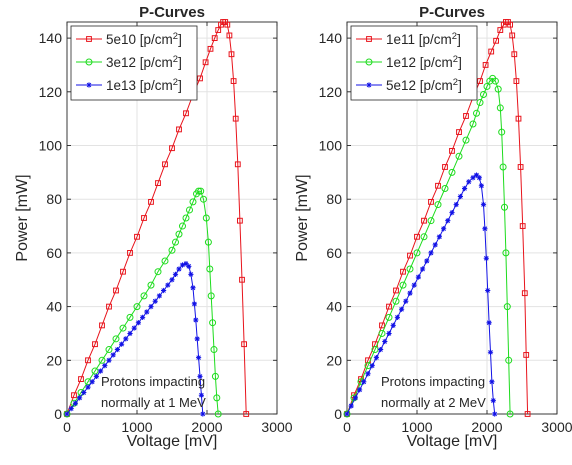 The width and height of the screenshot is (572, 465). I want to click on y-tick-label: 20, so click(334, 360).